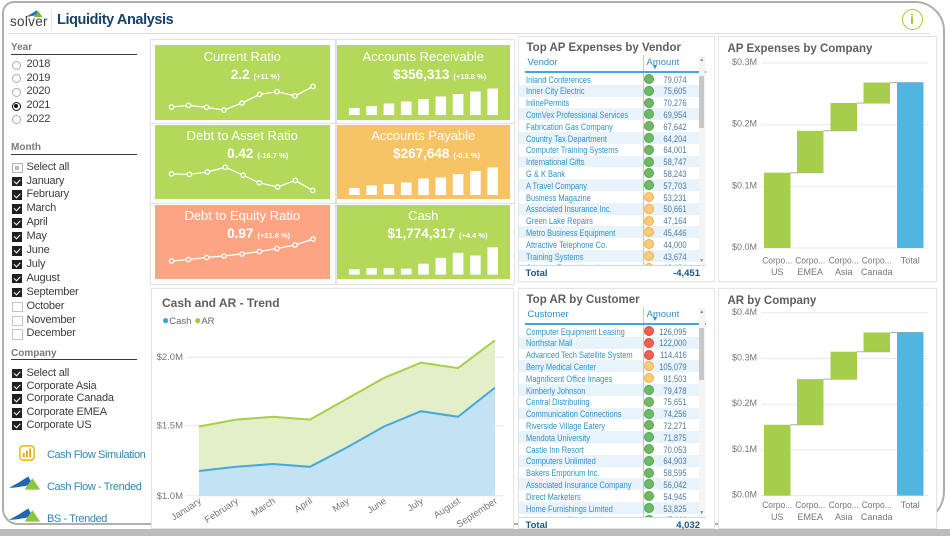 The height and width of the screenshot is (536, 950). I want to click on svg-text: May, so click(341, 505).